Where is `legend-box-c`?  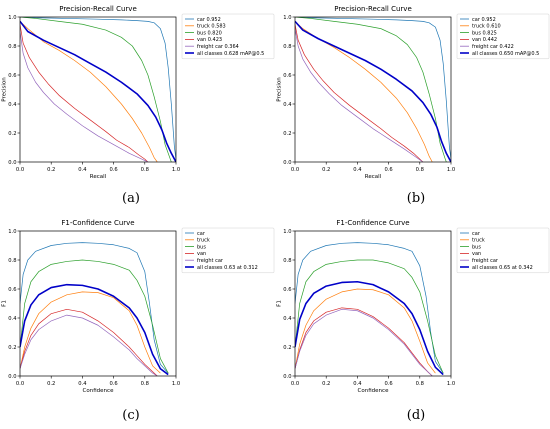
legend-box-c is located at coordinates (228, 250).